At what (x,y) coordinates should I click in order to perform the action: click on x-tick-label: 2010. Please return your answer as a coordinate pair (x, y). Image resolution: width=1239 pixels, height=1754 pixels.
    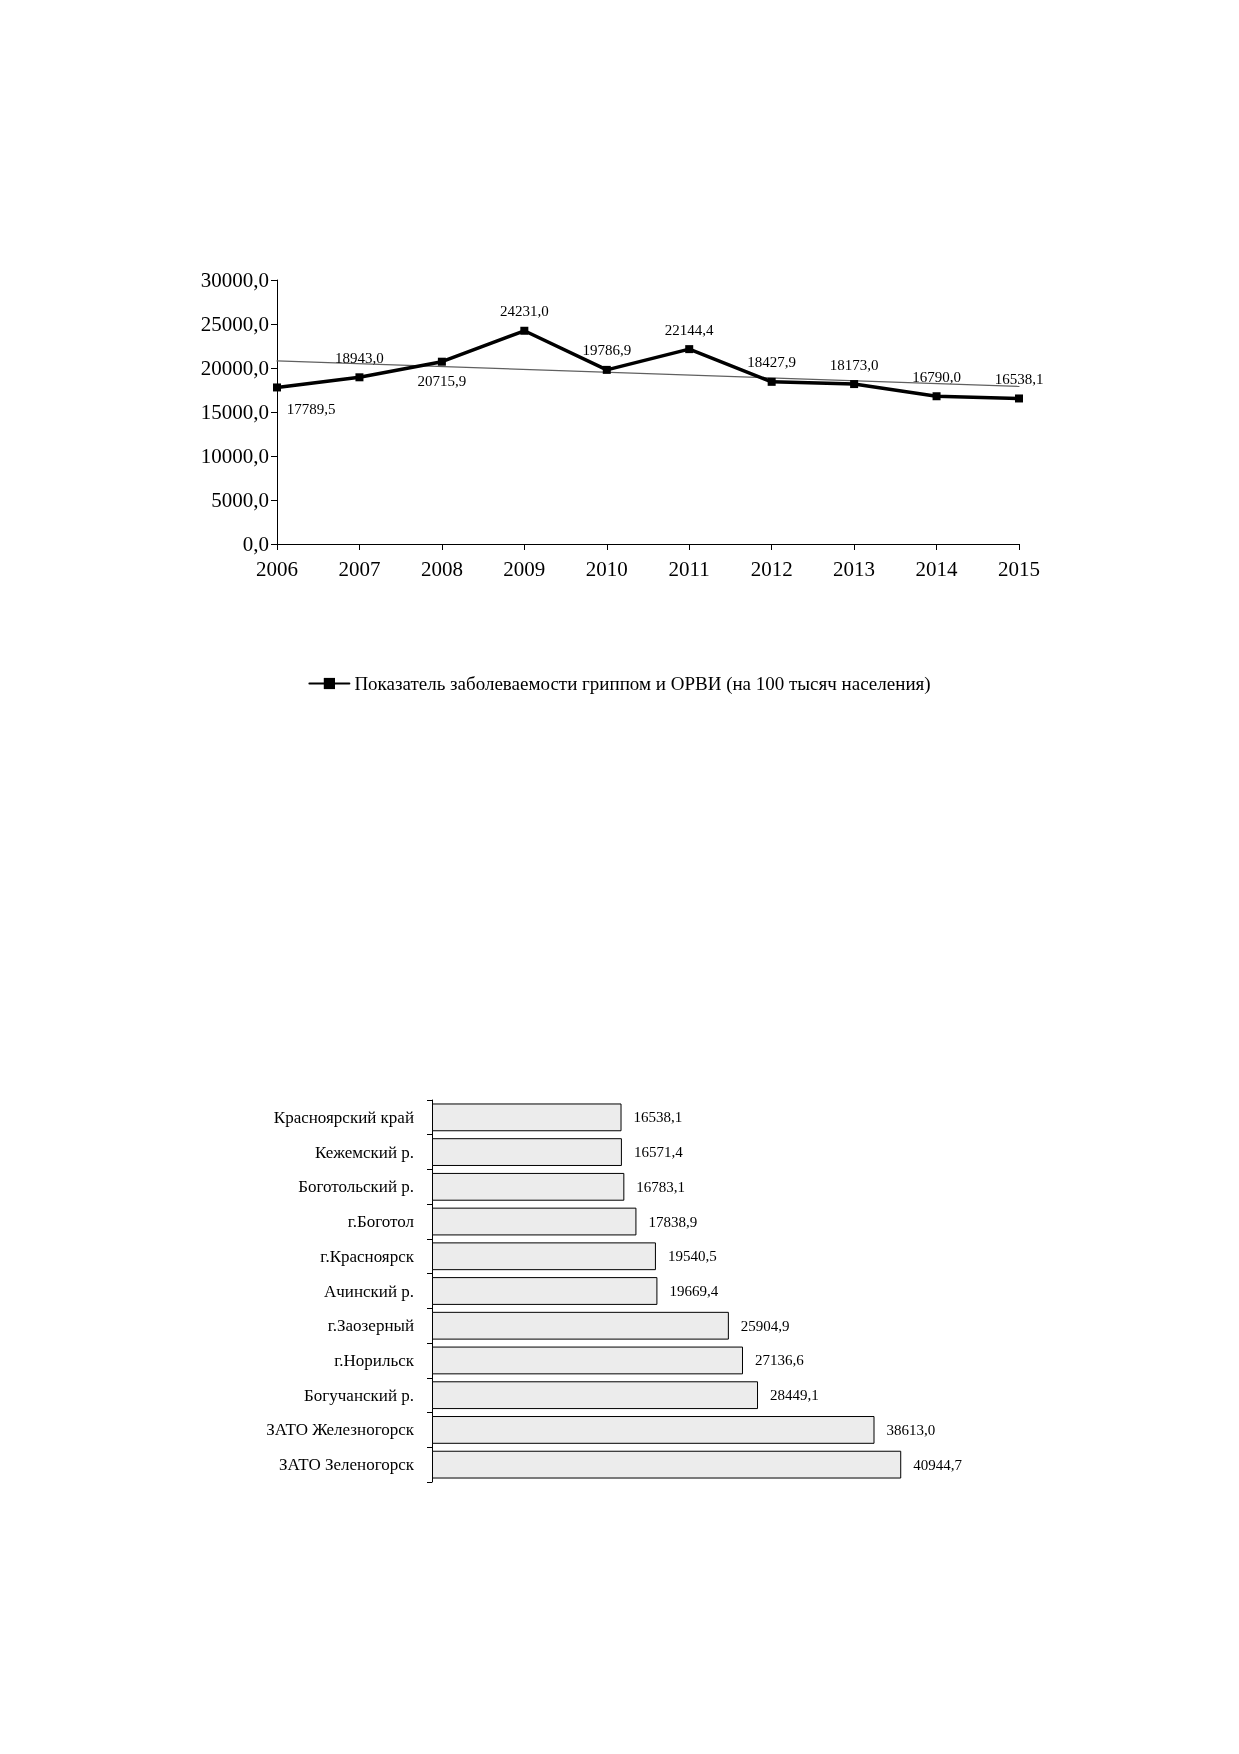
    Looking at the image, I should click on (606, 568).